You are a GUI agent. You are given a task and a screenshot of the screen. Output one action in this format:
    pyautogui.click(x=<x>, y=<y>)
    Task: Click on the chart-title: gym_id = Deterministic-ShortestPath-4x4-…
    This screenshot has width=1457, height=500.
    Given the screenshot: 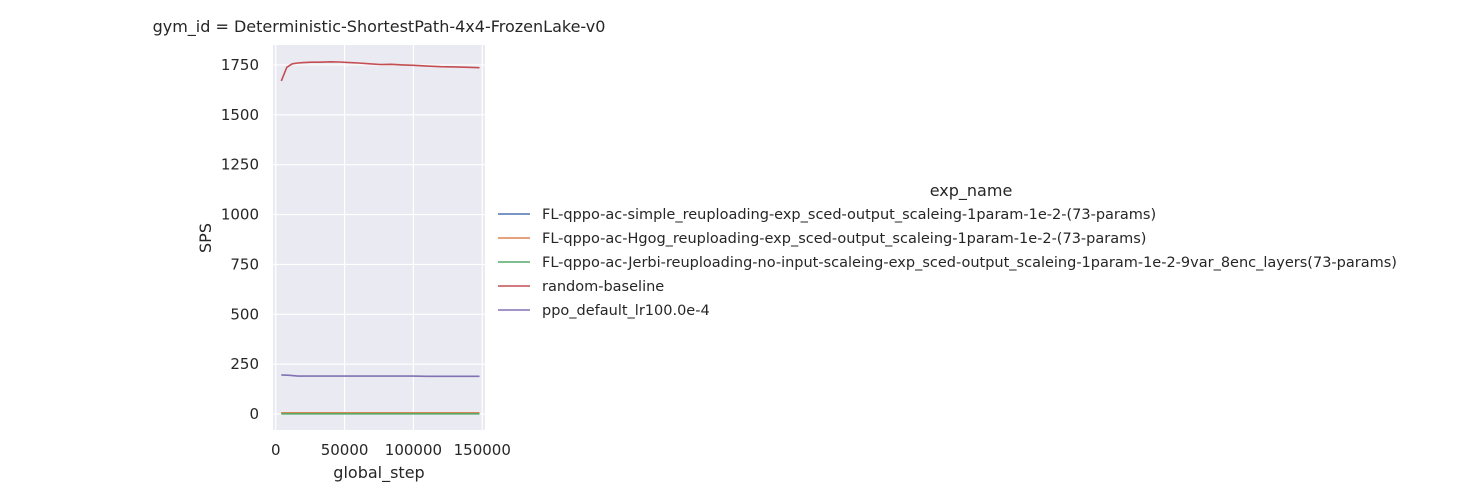 What is the action you would take?
    pyautogui.click(x=379, y=27)
    